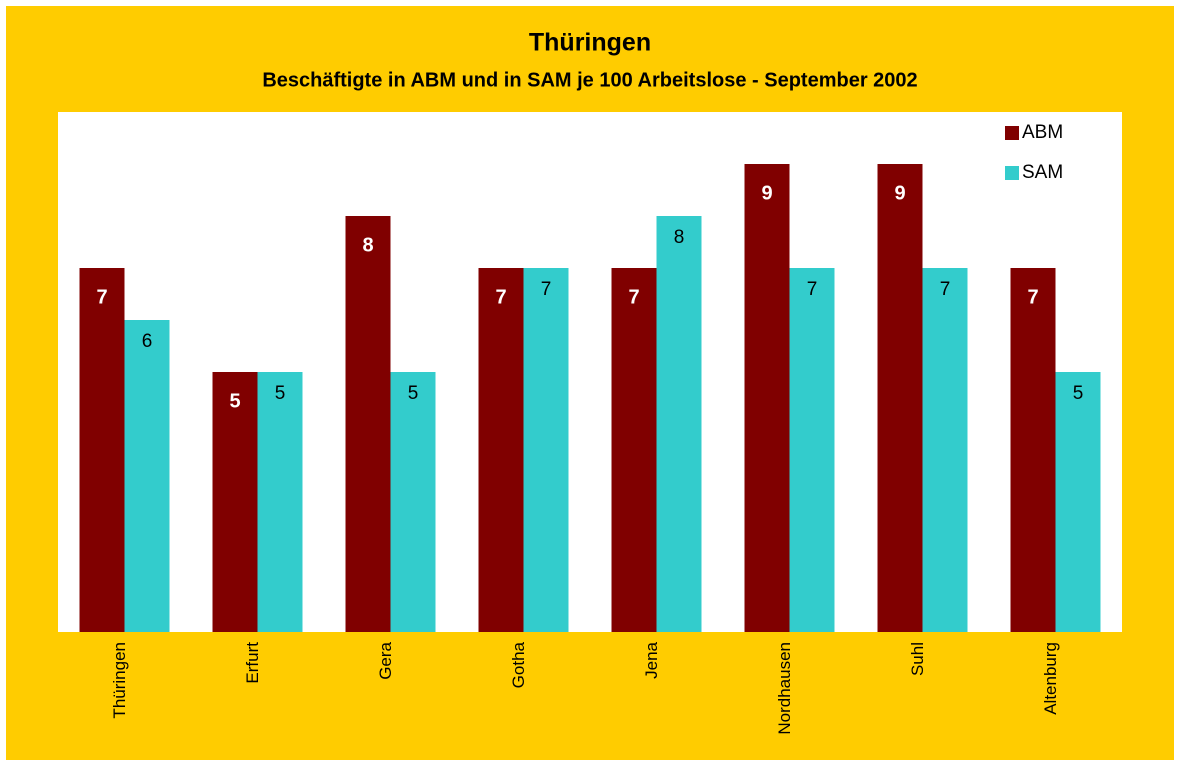 The width and height of the screenshot is (1180, 766). I want to click on legend-label: SAM, so click(1042, 172).